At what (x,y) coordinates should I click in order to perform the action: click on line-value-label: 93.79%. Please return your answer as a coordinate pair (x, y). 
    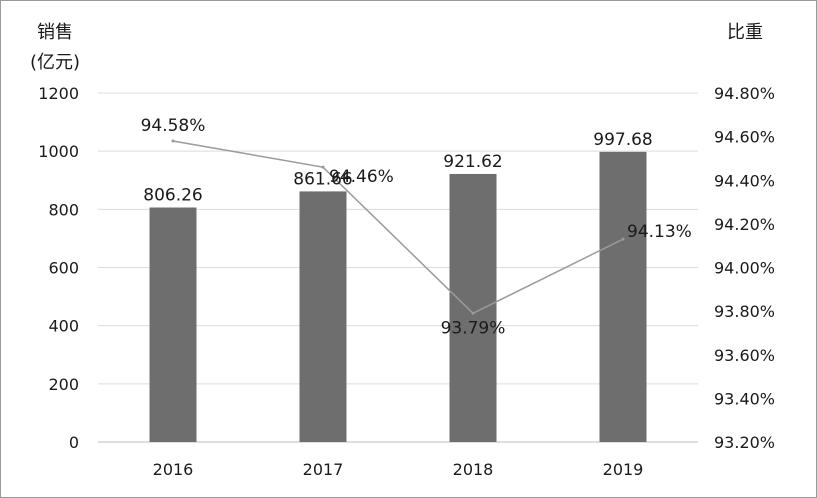
    Looking at the image, I should click on (473, 328).